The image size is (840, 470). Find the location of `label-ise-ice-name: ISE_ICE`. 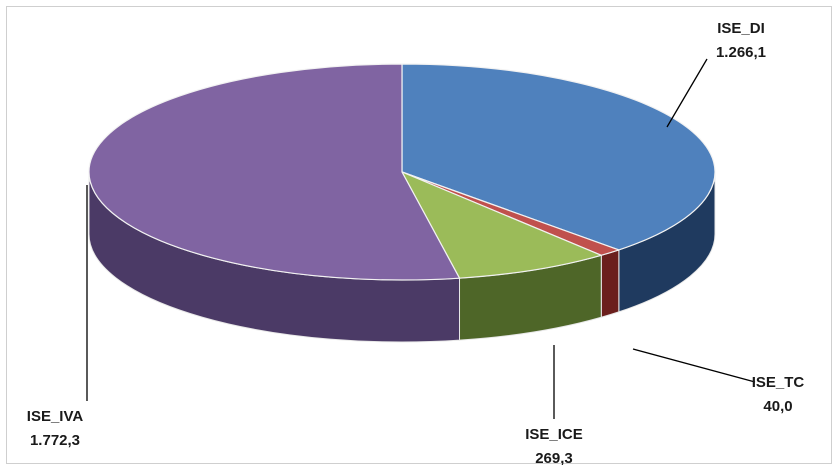

label-ise-ice-name: ISE_ICE is located at coordinates (554, 434).